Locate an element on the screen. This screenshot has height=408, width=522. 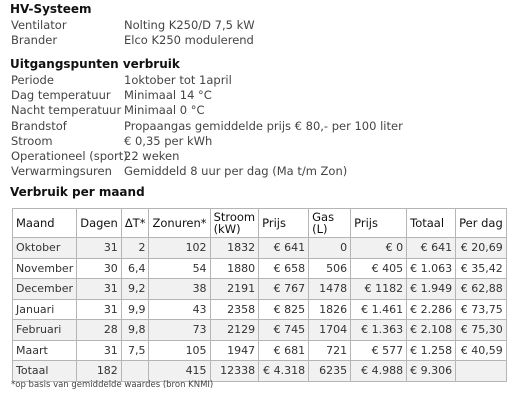
up-label: Operationeel (sport) is located at coordinates (69, 155).